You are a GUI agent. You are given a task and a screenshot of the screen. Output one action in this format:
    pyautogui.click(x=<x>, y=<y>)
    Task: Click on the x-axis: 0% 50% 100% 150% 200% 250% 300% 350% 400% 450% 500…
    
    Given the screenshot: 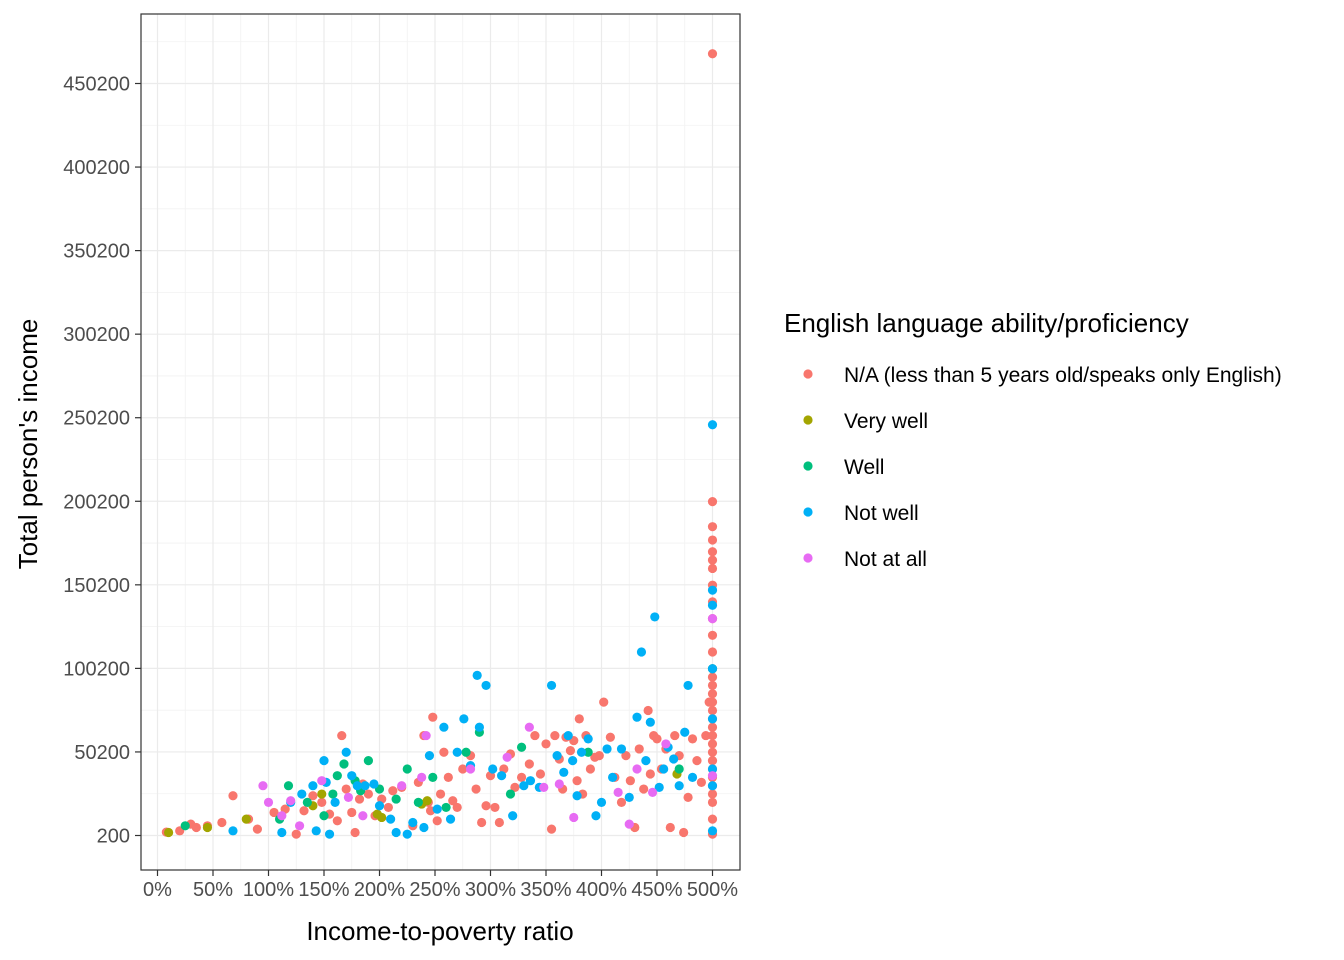 What is the action you would take?
    pyautogui.click(x=440, y=885)
    